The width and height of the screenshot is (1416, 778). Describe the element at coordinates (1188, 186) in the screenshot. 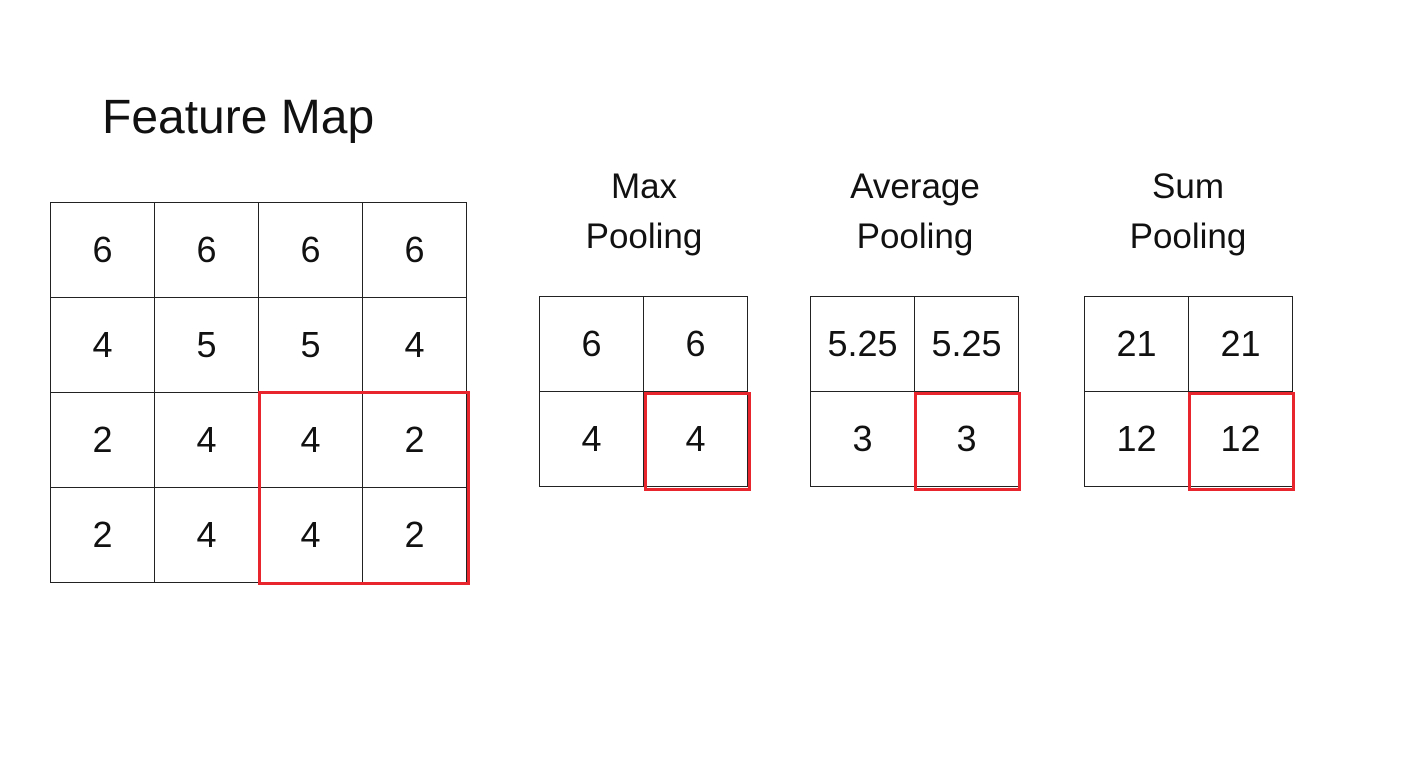

I see `sum-pooling-title-line1: Sum` at that location.